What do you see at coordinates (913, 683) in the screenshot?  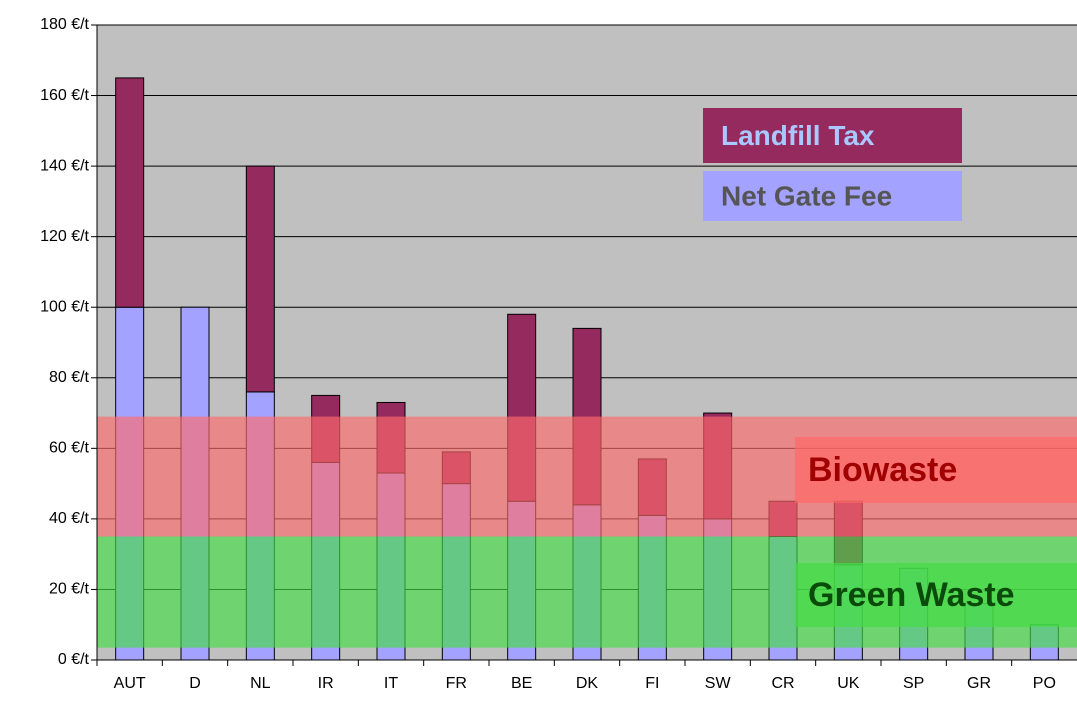 I see `x-tick-label: SP` at bounding box center [913, 683].